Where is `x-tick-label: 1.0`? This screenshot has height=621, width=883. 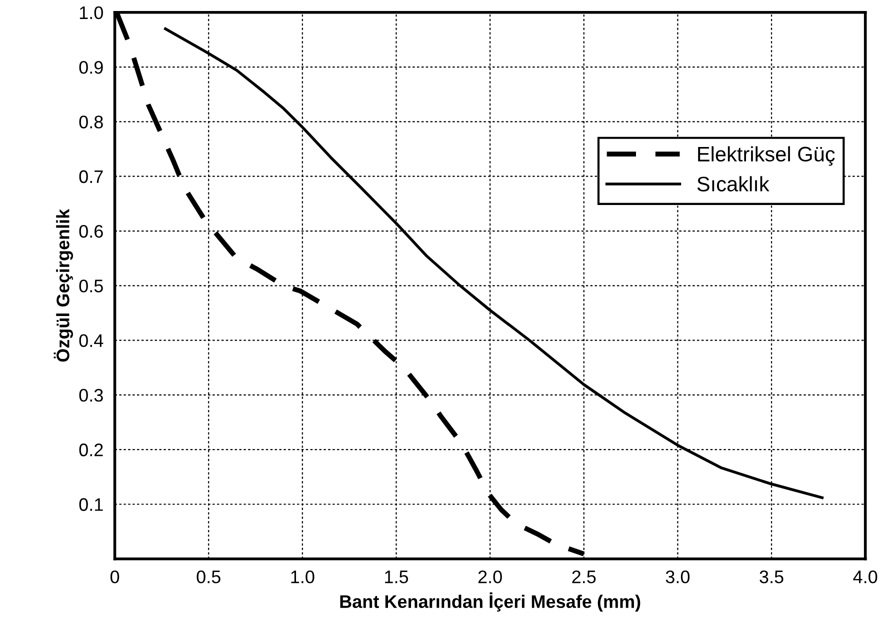
x-tick-label: 1.0 is located at coordinates (302, 577).